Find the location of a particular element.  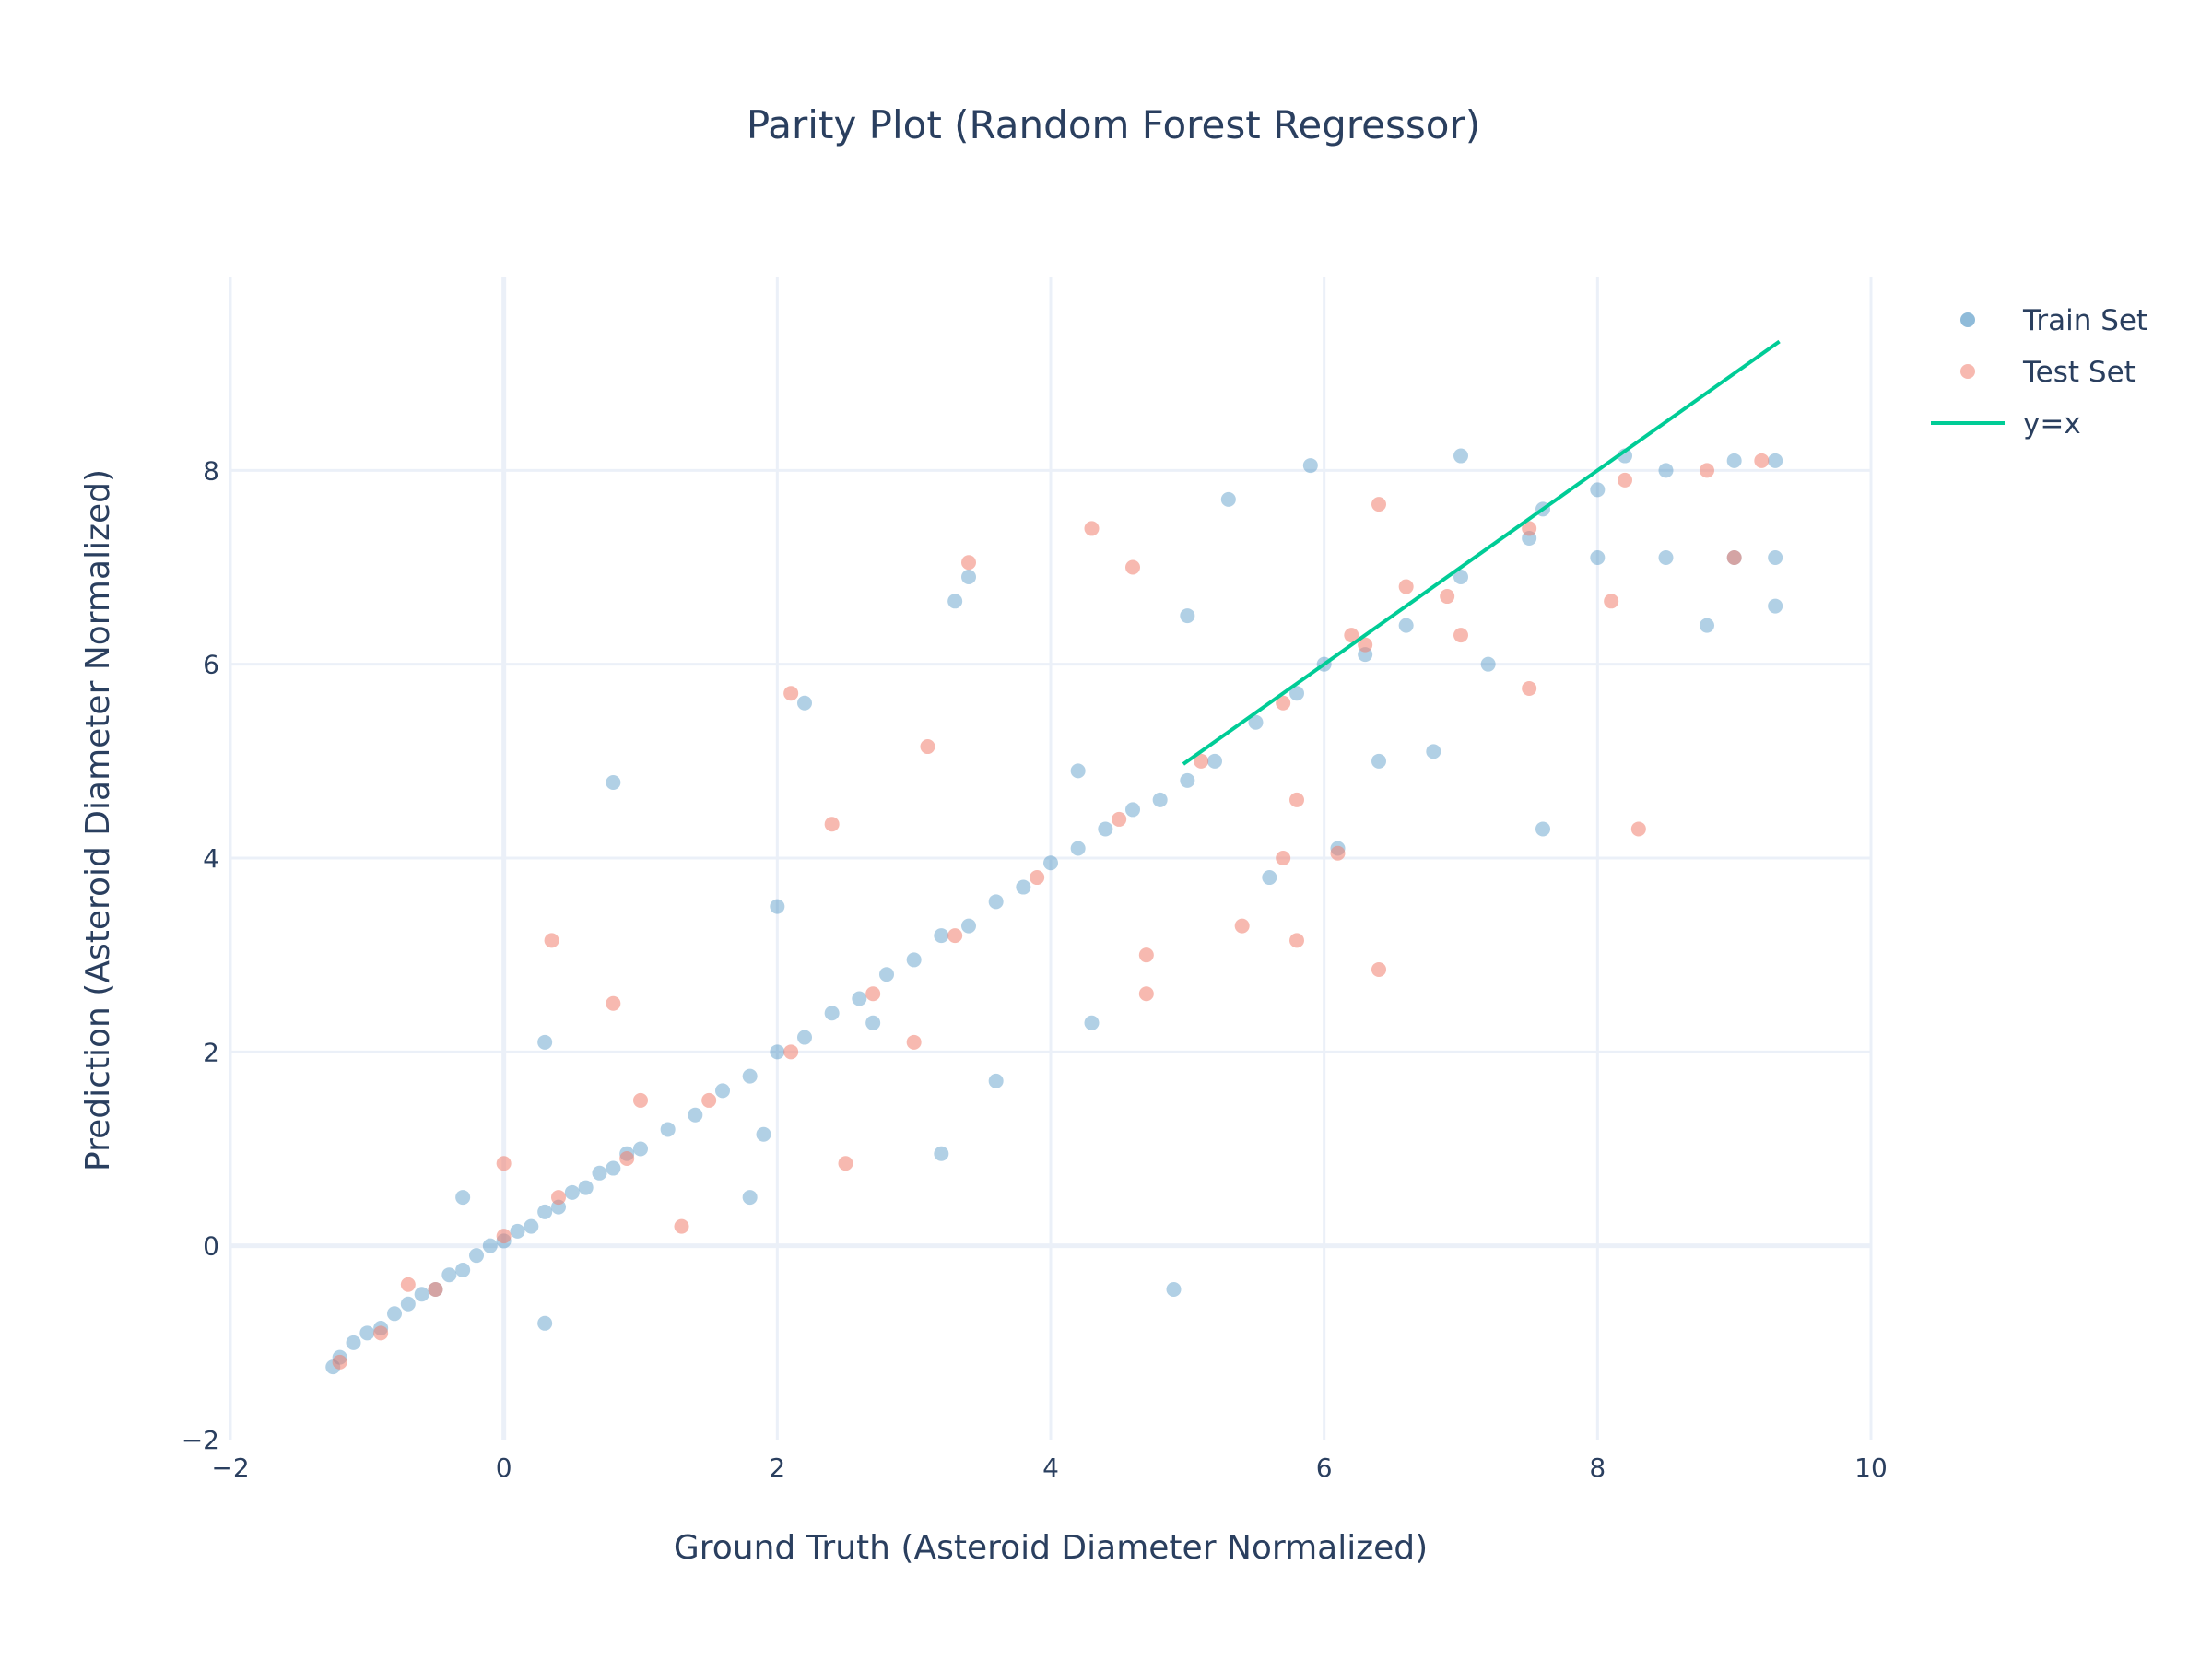

legend-label: y=x is located at coordinates (2052, 424).